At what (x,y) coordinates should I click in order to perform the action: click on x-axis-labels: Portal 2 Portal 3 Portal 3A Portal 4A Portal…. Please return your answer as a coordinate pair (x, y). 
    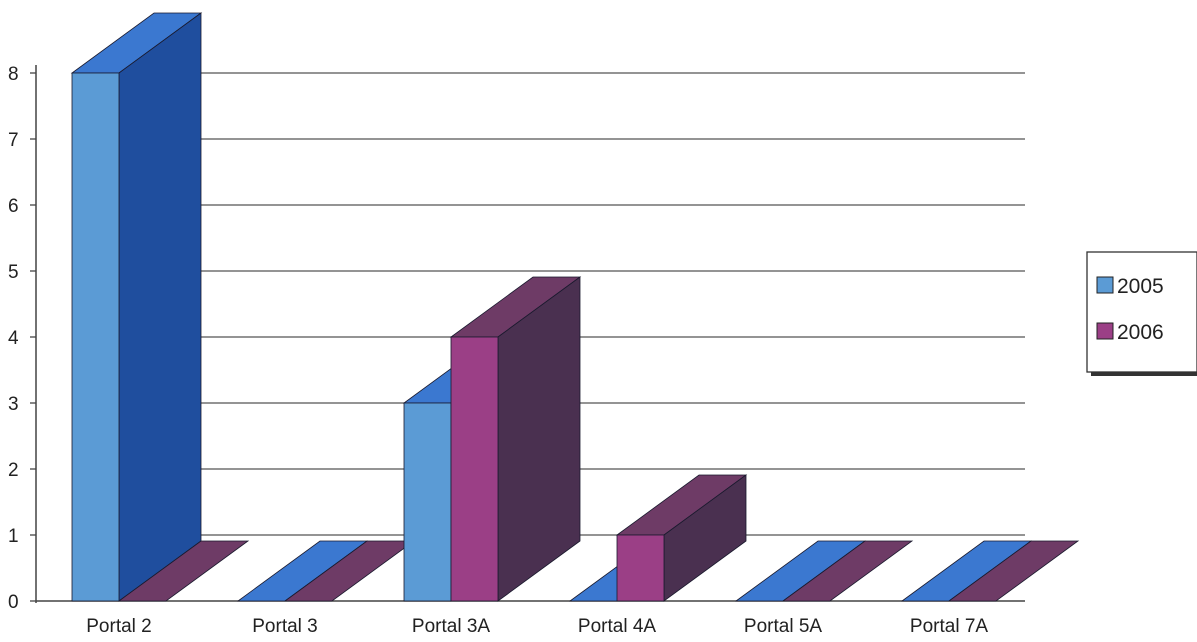
    Looking at the image, I should click on (537, 626).